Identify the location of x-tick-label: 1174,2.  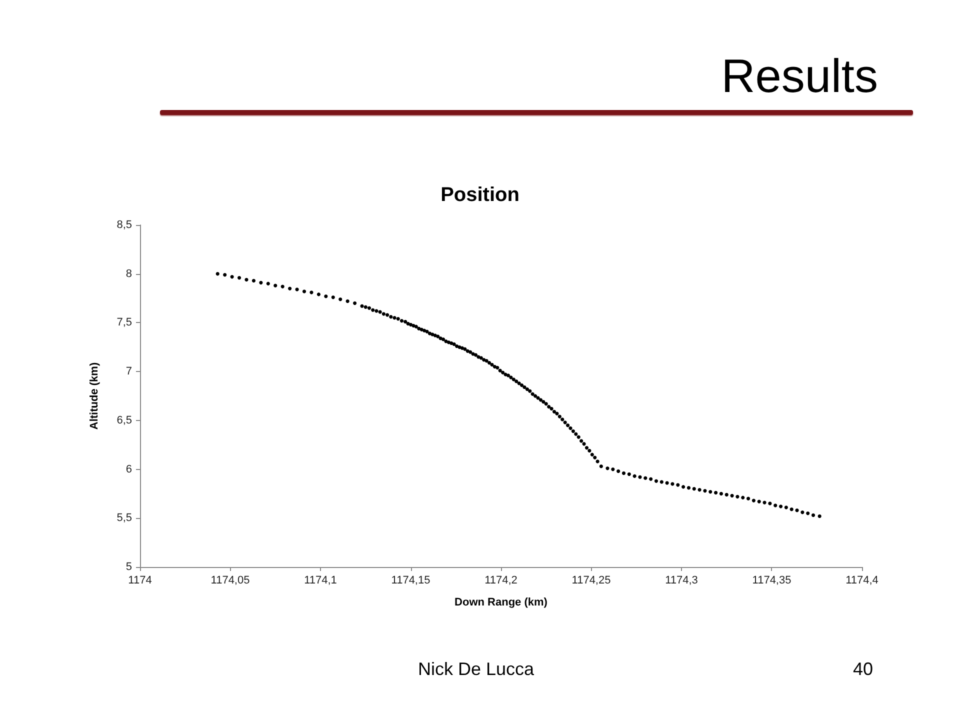
(501, 580).